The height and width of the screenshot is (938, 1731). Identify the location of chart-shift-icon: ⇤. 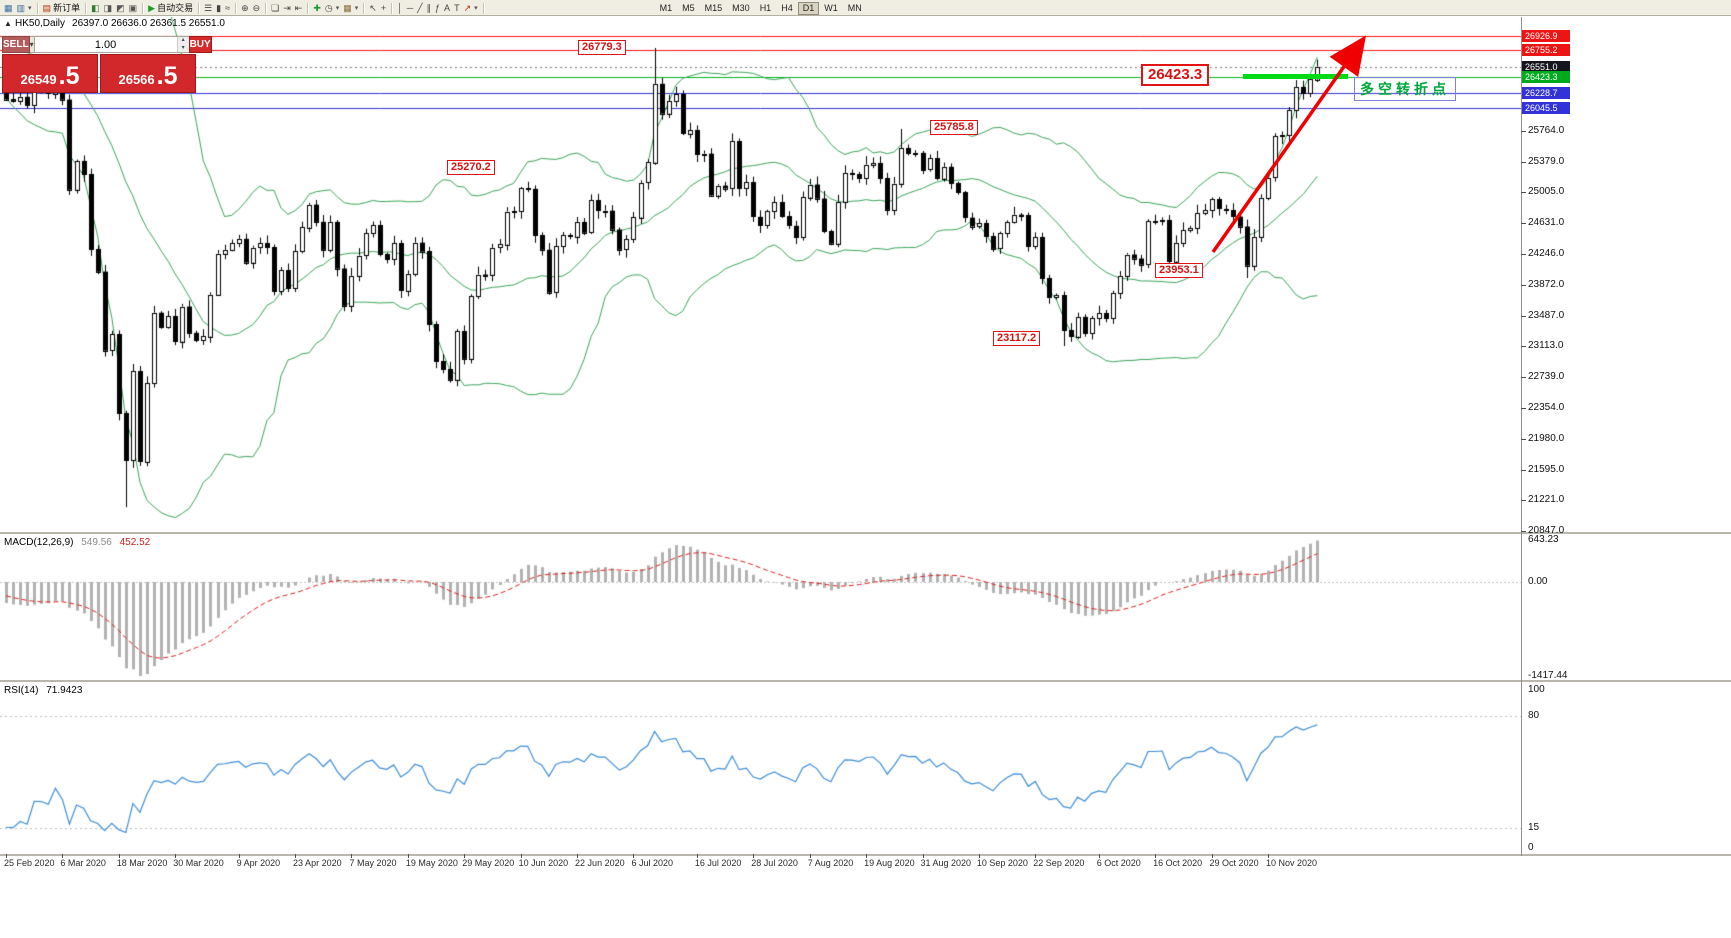
(298, 7).